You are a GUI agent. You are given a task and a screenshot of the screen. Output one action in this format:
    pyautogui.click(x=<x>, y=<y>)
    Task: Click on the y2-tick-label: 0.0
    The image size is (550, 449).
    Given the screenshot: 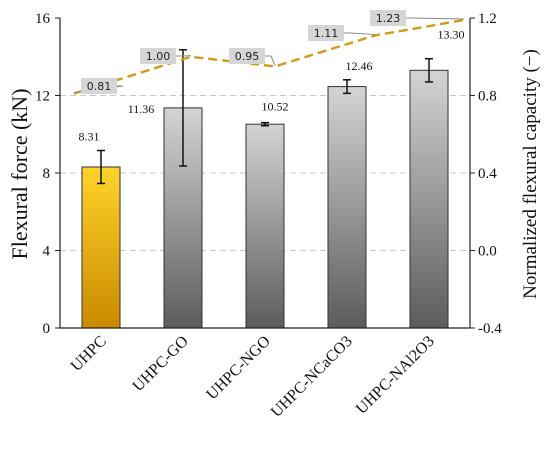 What is the action you would take?
    pyautogui.click(x=487, y=252)
    